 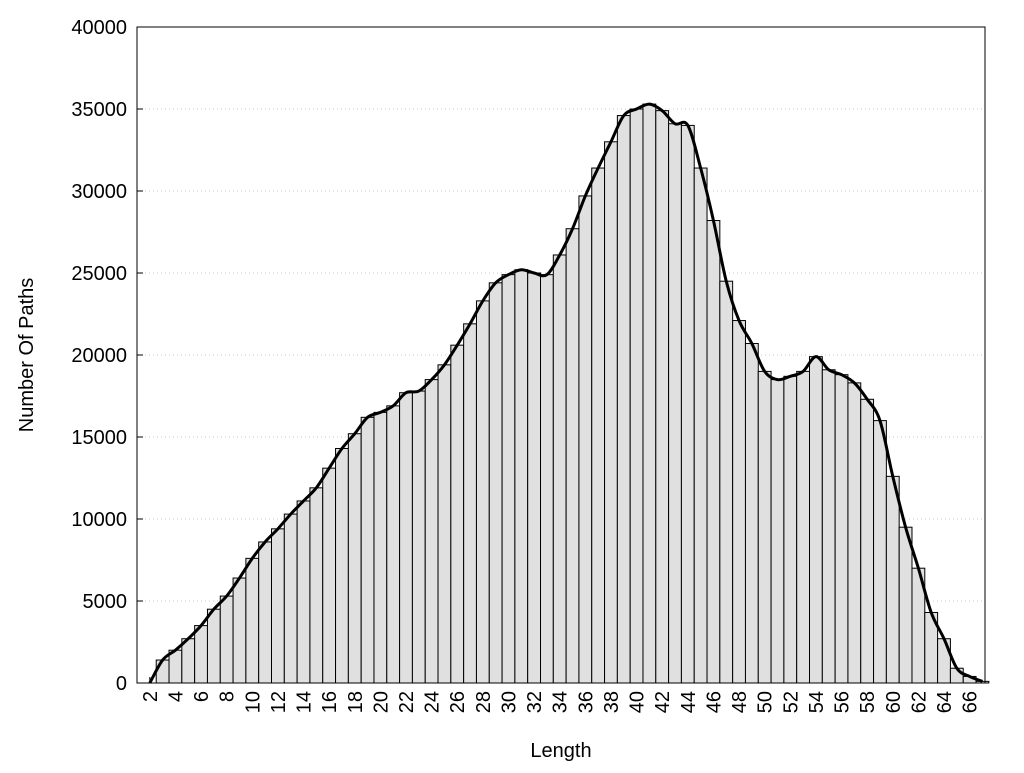 What do you see at coordinates (99, 520) in the screenshot?
I see `y-tick-label: 10000` at bounding box center [99, 520].